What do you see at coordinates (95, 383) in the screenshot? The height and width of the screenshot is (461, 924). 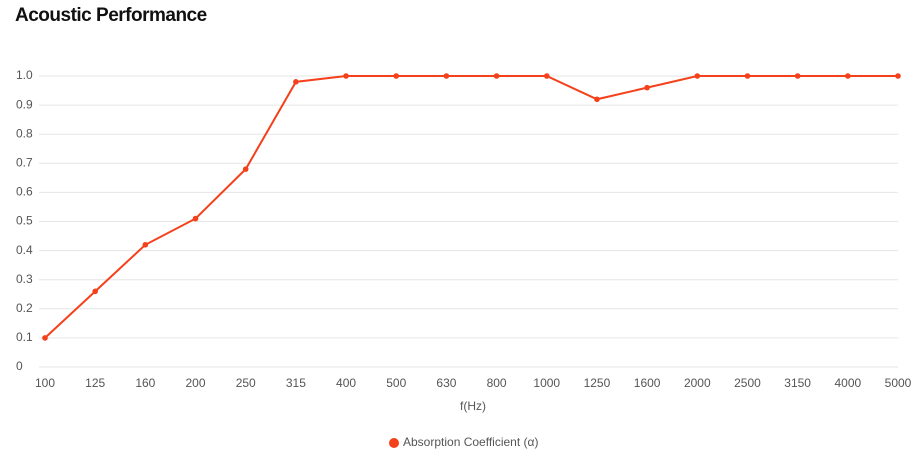 I see `x-tick-label: 125` at bounding box center [95, 383].